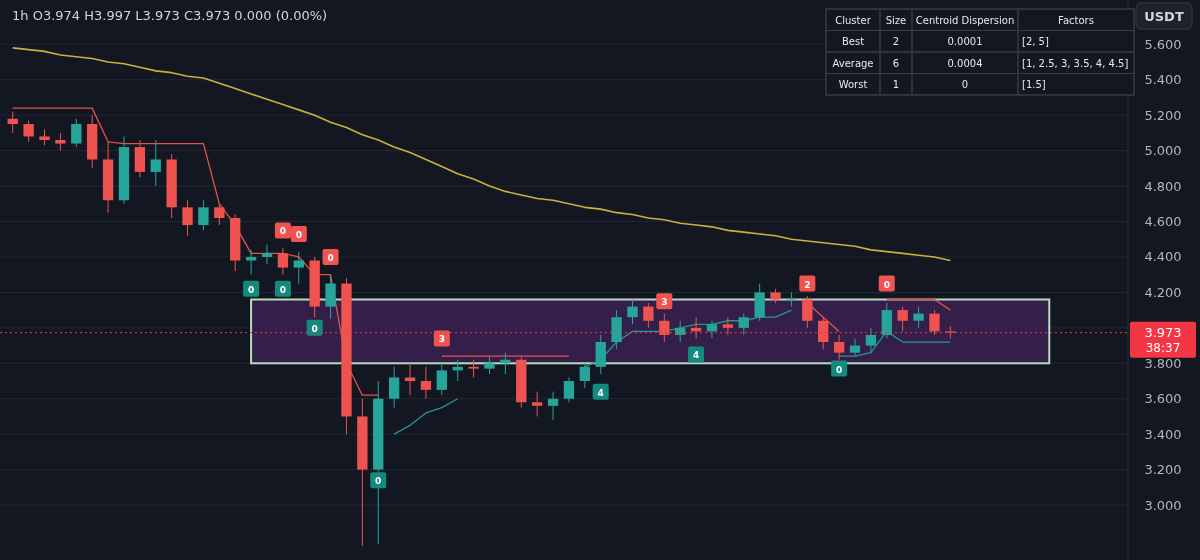  What do you see at coordinates (853, 20) in the screenshot?
I see `category-label: Cluster` at bounding box center [853, 20].